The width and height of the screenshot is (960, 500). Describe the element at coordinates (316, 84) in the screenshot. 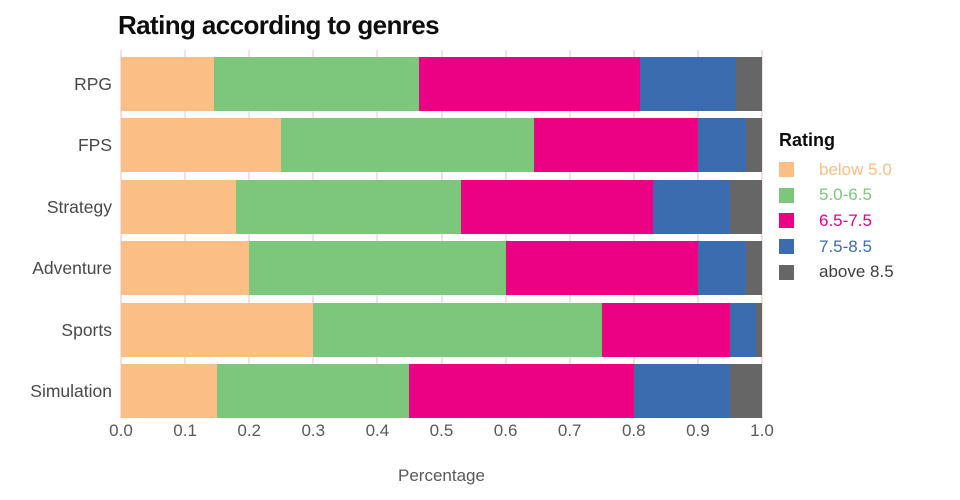

I see `bar-segment-rpg-5.0-6.5` at that location.